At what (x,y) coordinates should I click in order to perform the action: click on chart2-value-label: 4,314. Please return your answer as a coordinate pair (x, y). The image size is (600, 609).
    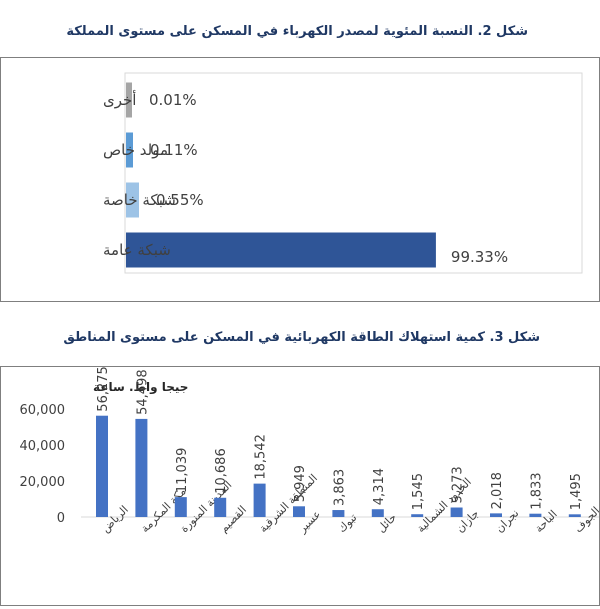
    Looking at the image, I should click on (379, 486).